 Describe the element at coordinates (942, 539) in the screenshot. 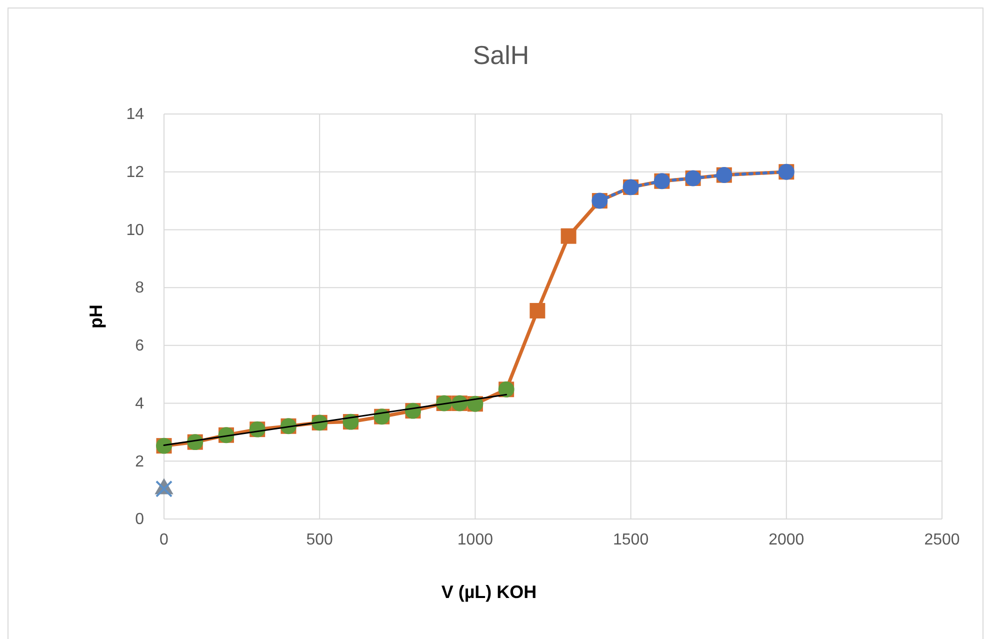

I see `x-tick-label: 2500` at that location.